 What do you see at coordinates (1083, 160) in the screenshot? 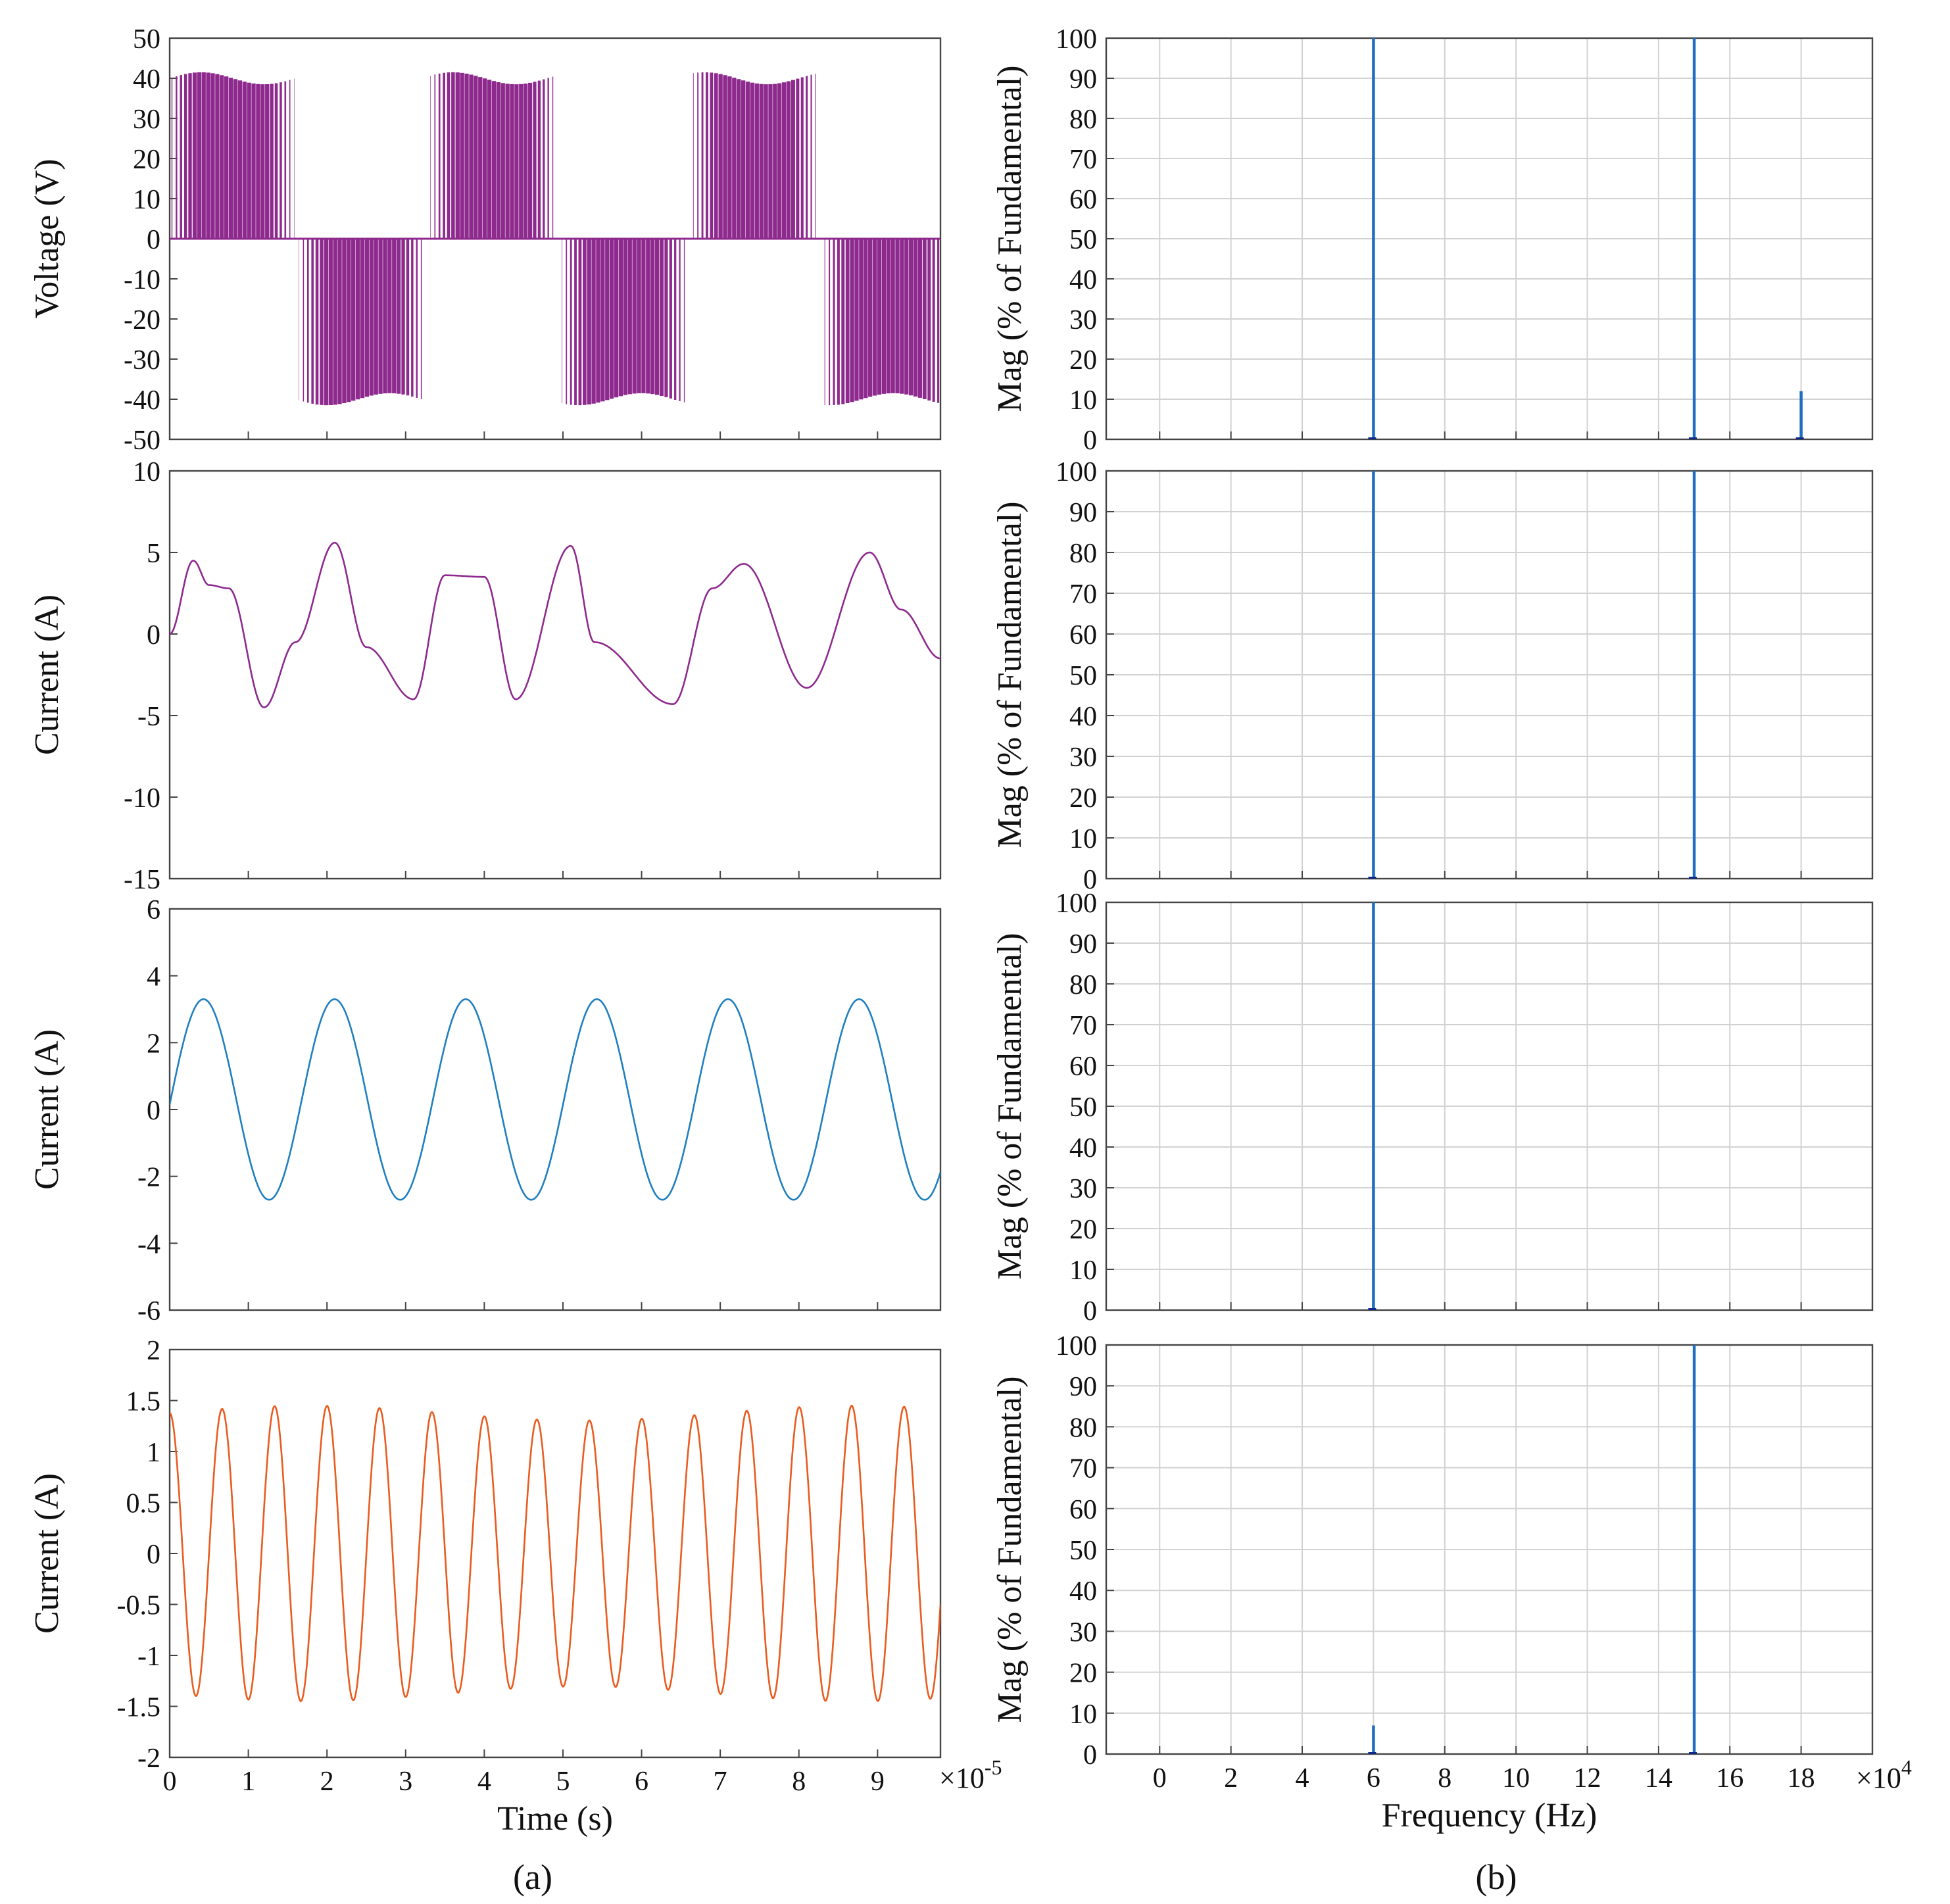
I see `ytick-label-b1-3: 70` at bounding box center [1083, 160].